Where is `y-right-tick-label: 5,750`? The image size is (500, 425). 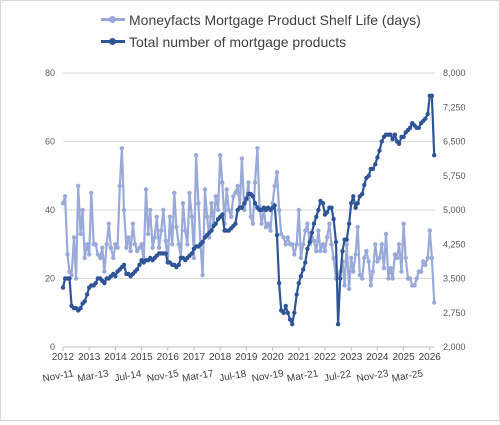 y-right-tick-label: 5,750 is located at coordinates (454, 176).